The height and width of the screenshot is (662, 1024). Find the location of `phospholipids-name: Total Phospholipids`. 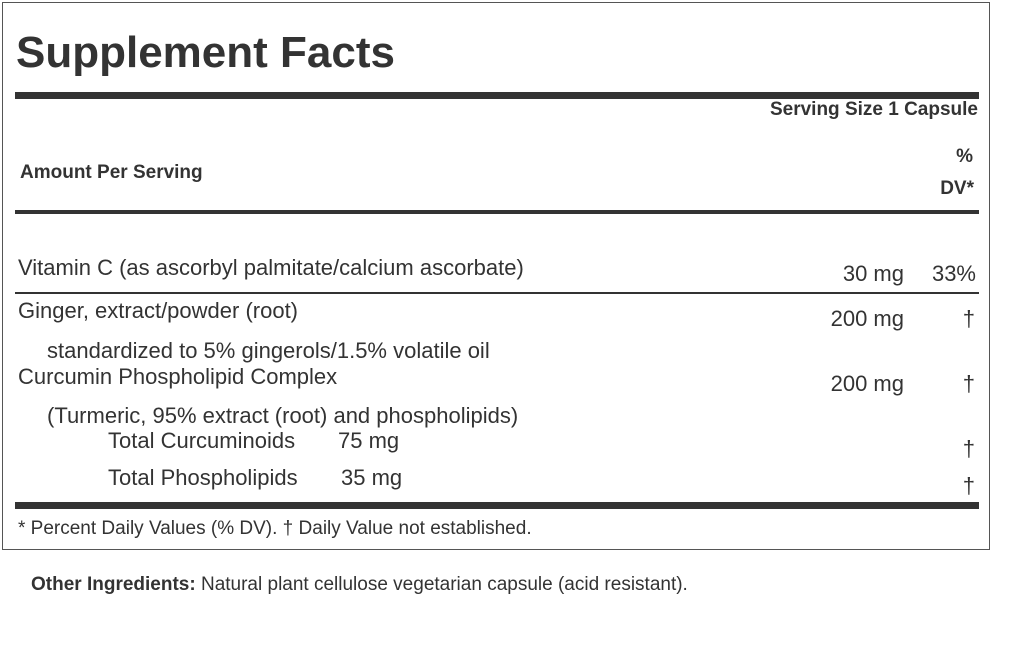

phospholipids-name: Total Phospholipids is located at coordinates (203, 477).